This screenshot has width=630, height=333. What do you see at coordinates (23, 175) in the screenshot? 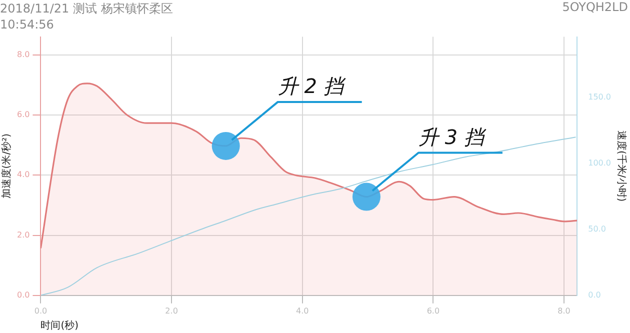
I see `y-tick-label: 4.0` at bounding box center [23, 175].